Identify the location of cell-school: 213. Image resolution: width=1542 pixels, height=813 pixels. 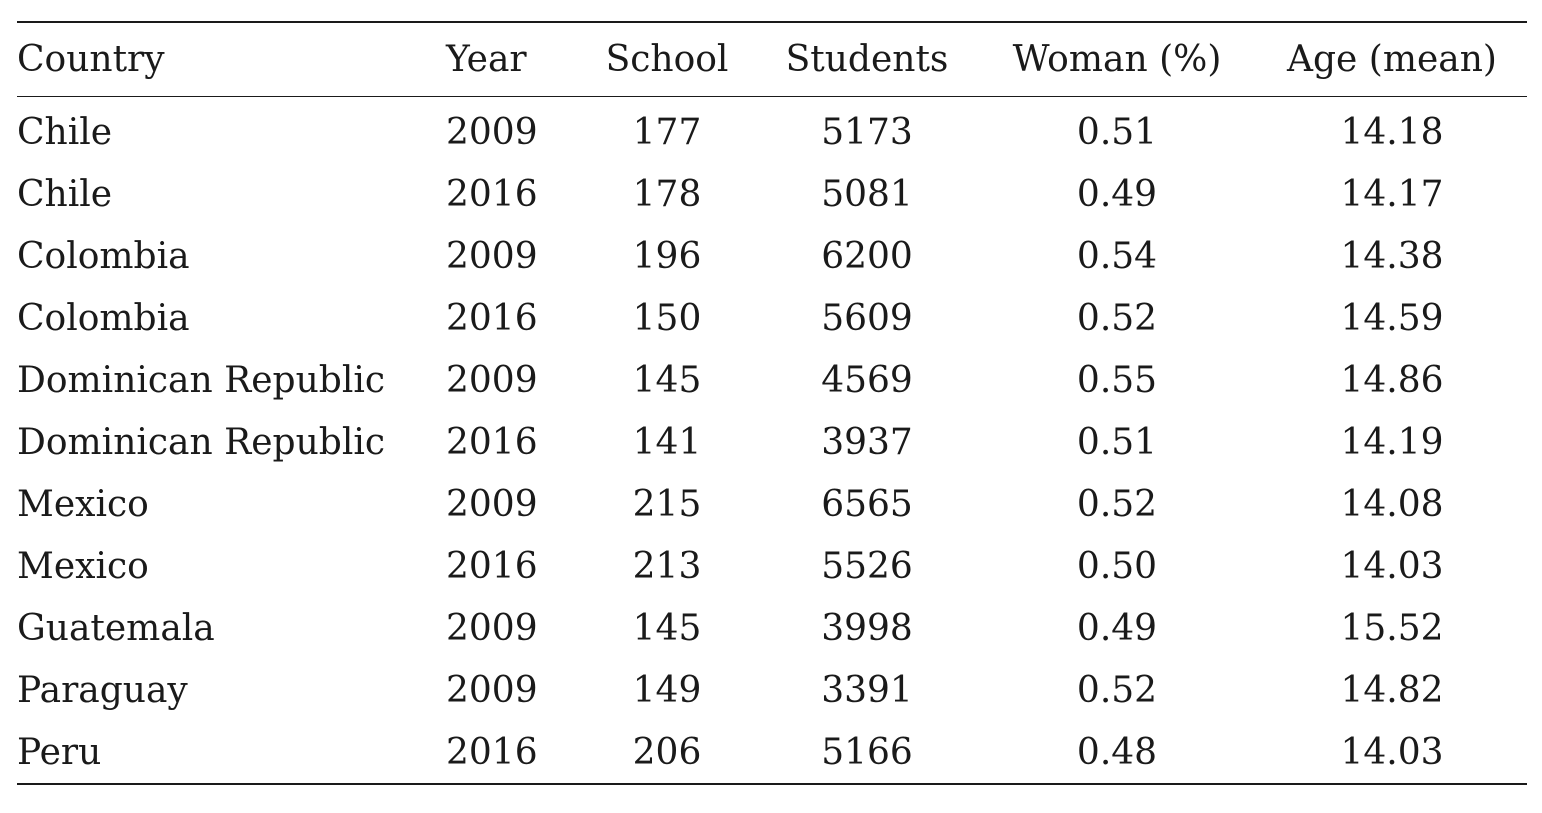
(667, 566).